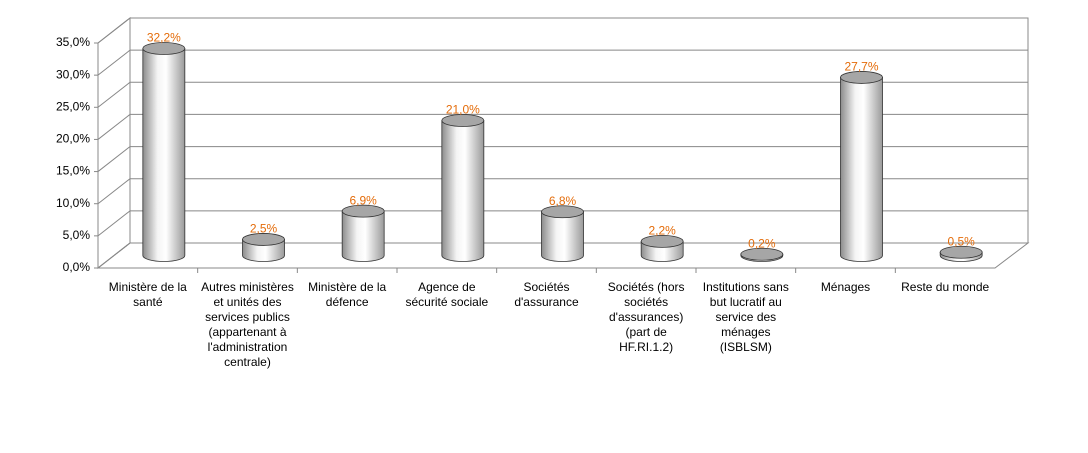  Describe the element at coordinates (463, 110) in the screenshot. I see `value-label: 21,0%` at that location.